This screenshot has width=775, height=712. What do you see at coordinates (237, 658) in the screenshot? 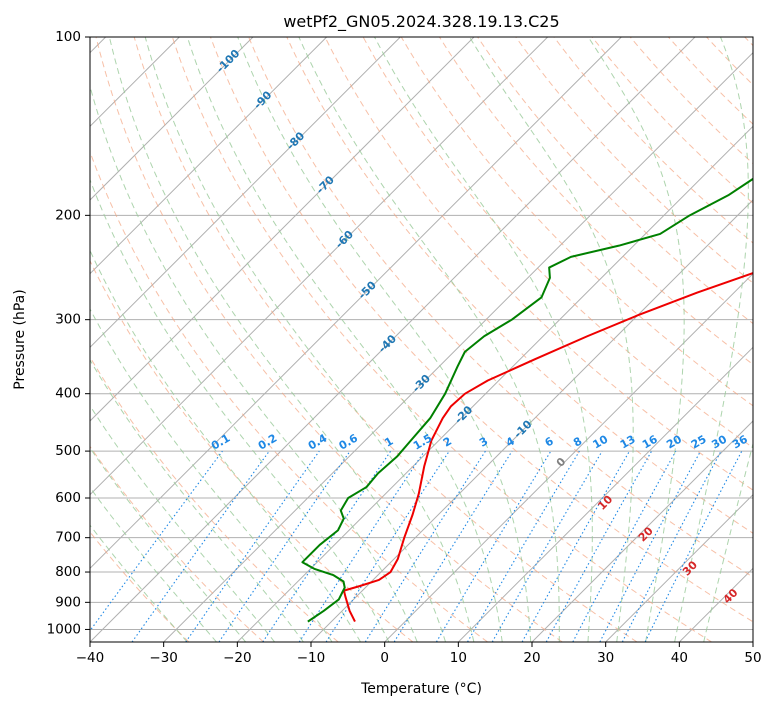
I see `x-tick-label: −20` at bounding box center [237, 658].